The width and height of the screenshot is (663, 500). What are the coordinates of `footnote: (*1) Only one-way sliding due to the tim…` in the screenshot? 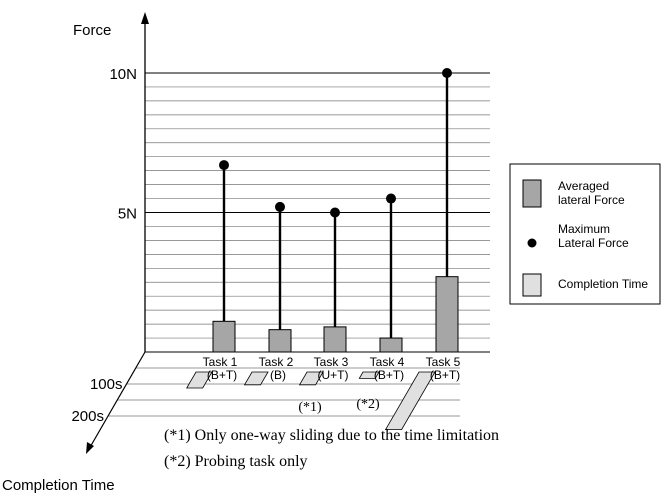 It's located at (331, 435).